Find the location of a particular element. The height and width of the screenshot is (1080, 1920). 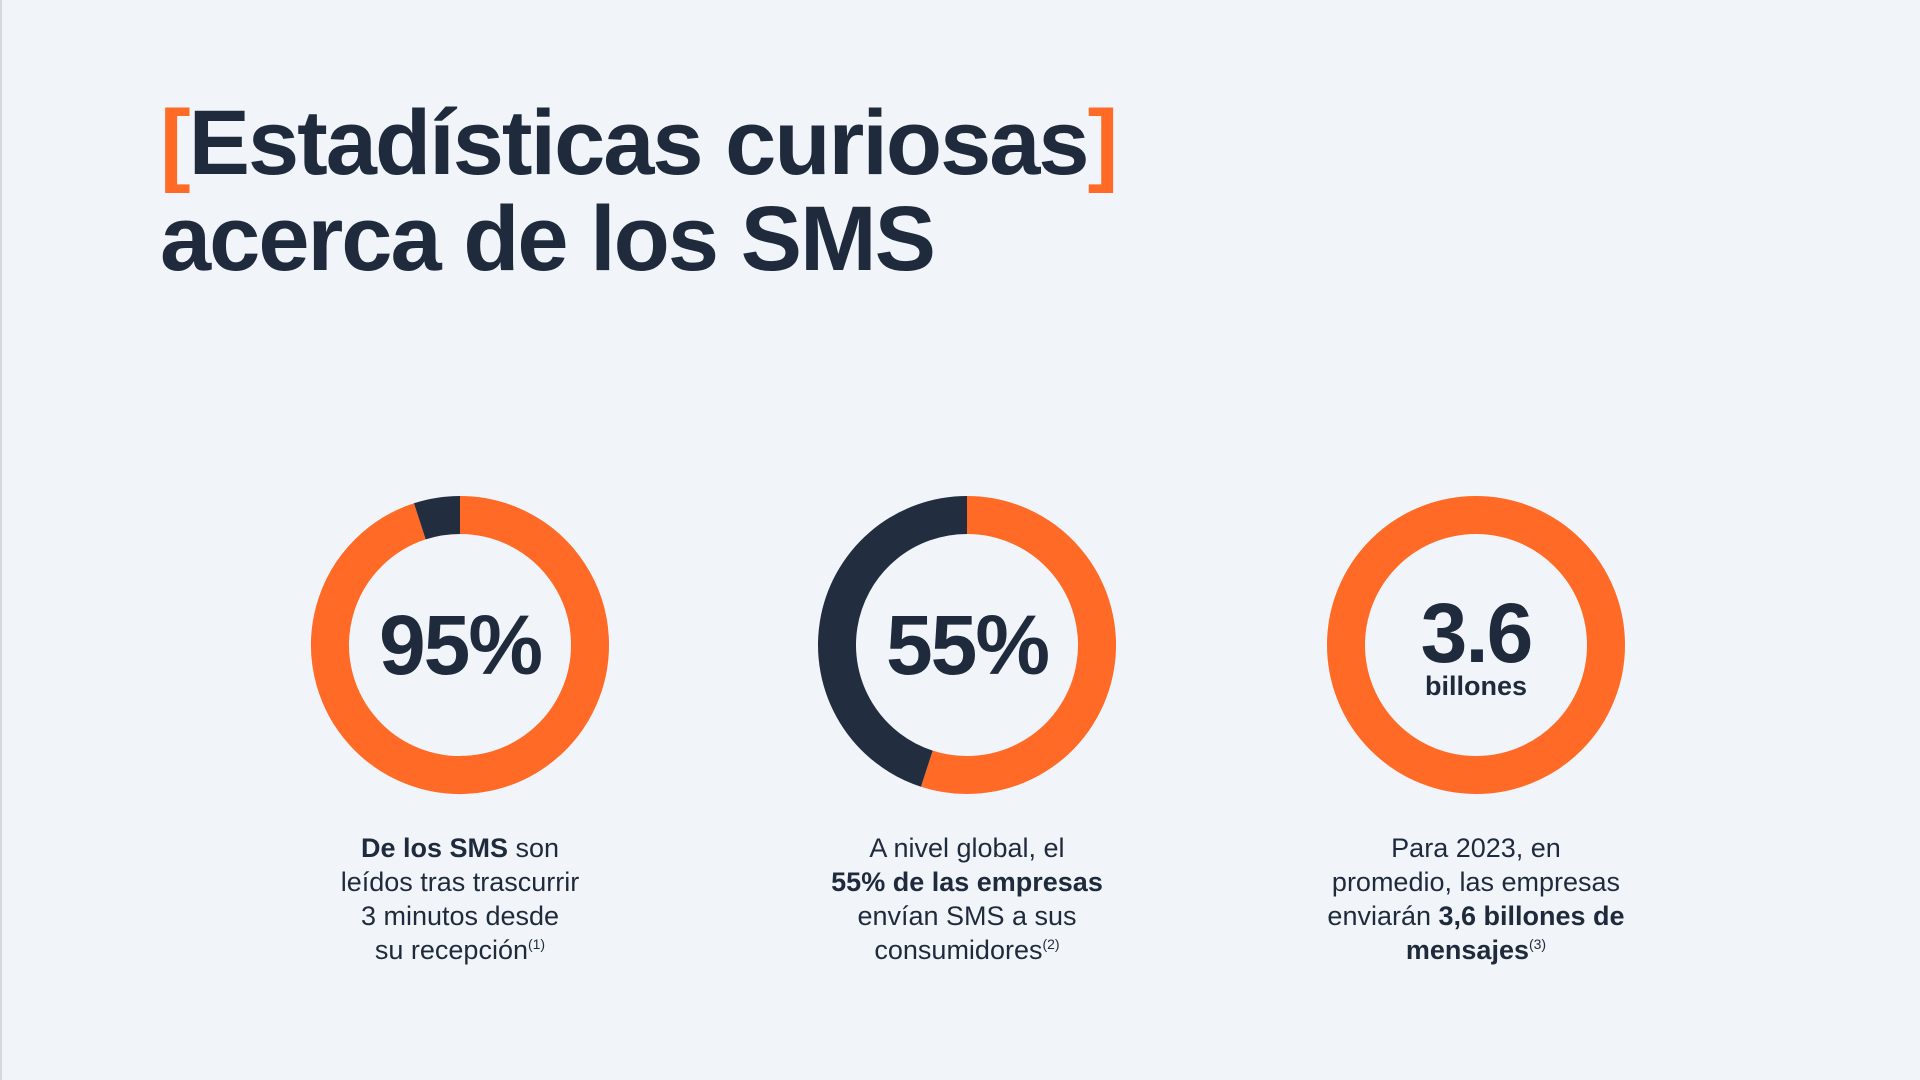

donut-value-label: 55% is located at coordinates (967, 645).